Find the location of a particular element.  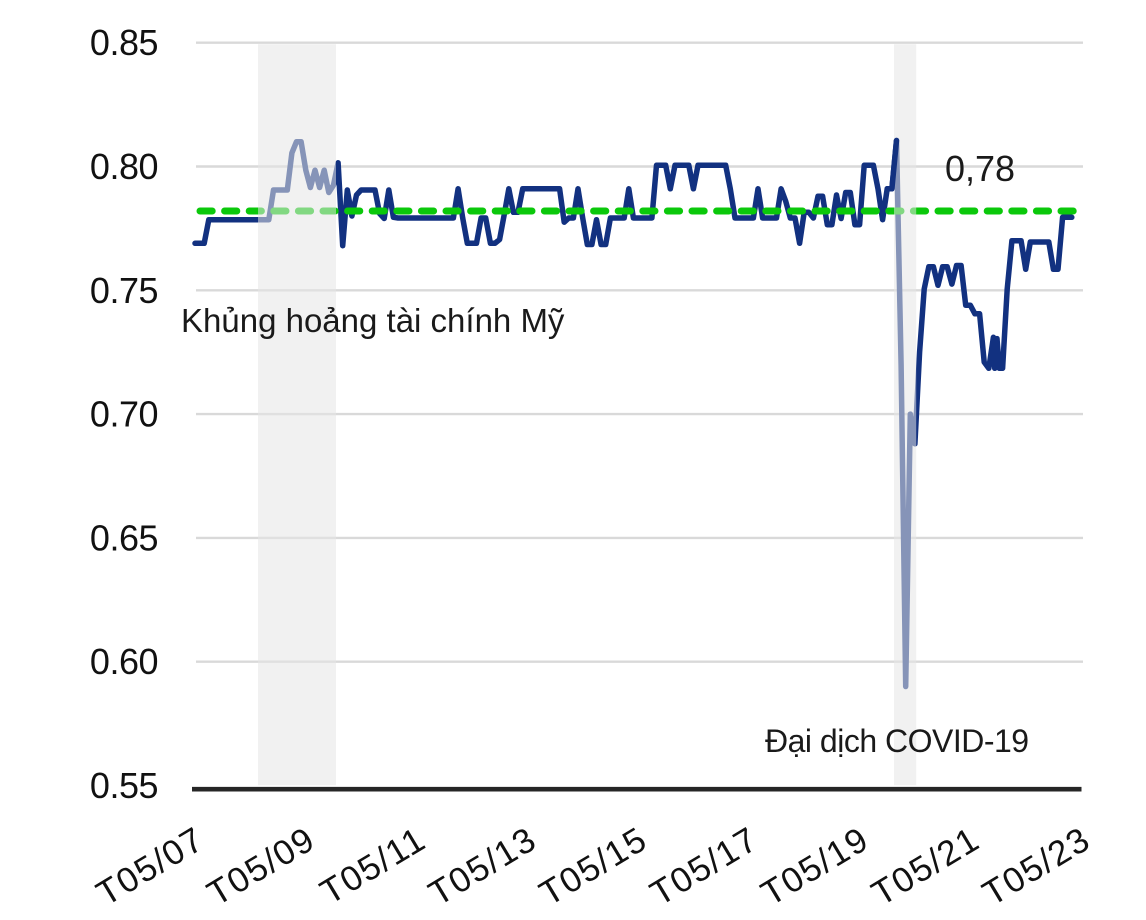

svg-text: 0.80 is located at coordinates (124, 166).